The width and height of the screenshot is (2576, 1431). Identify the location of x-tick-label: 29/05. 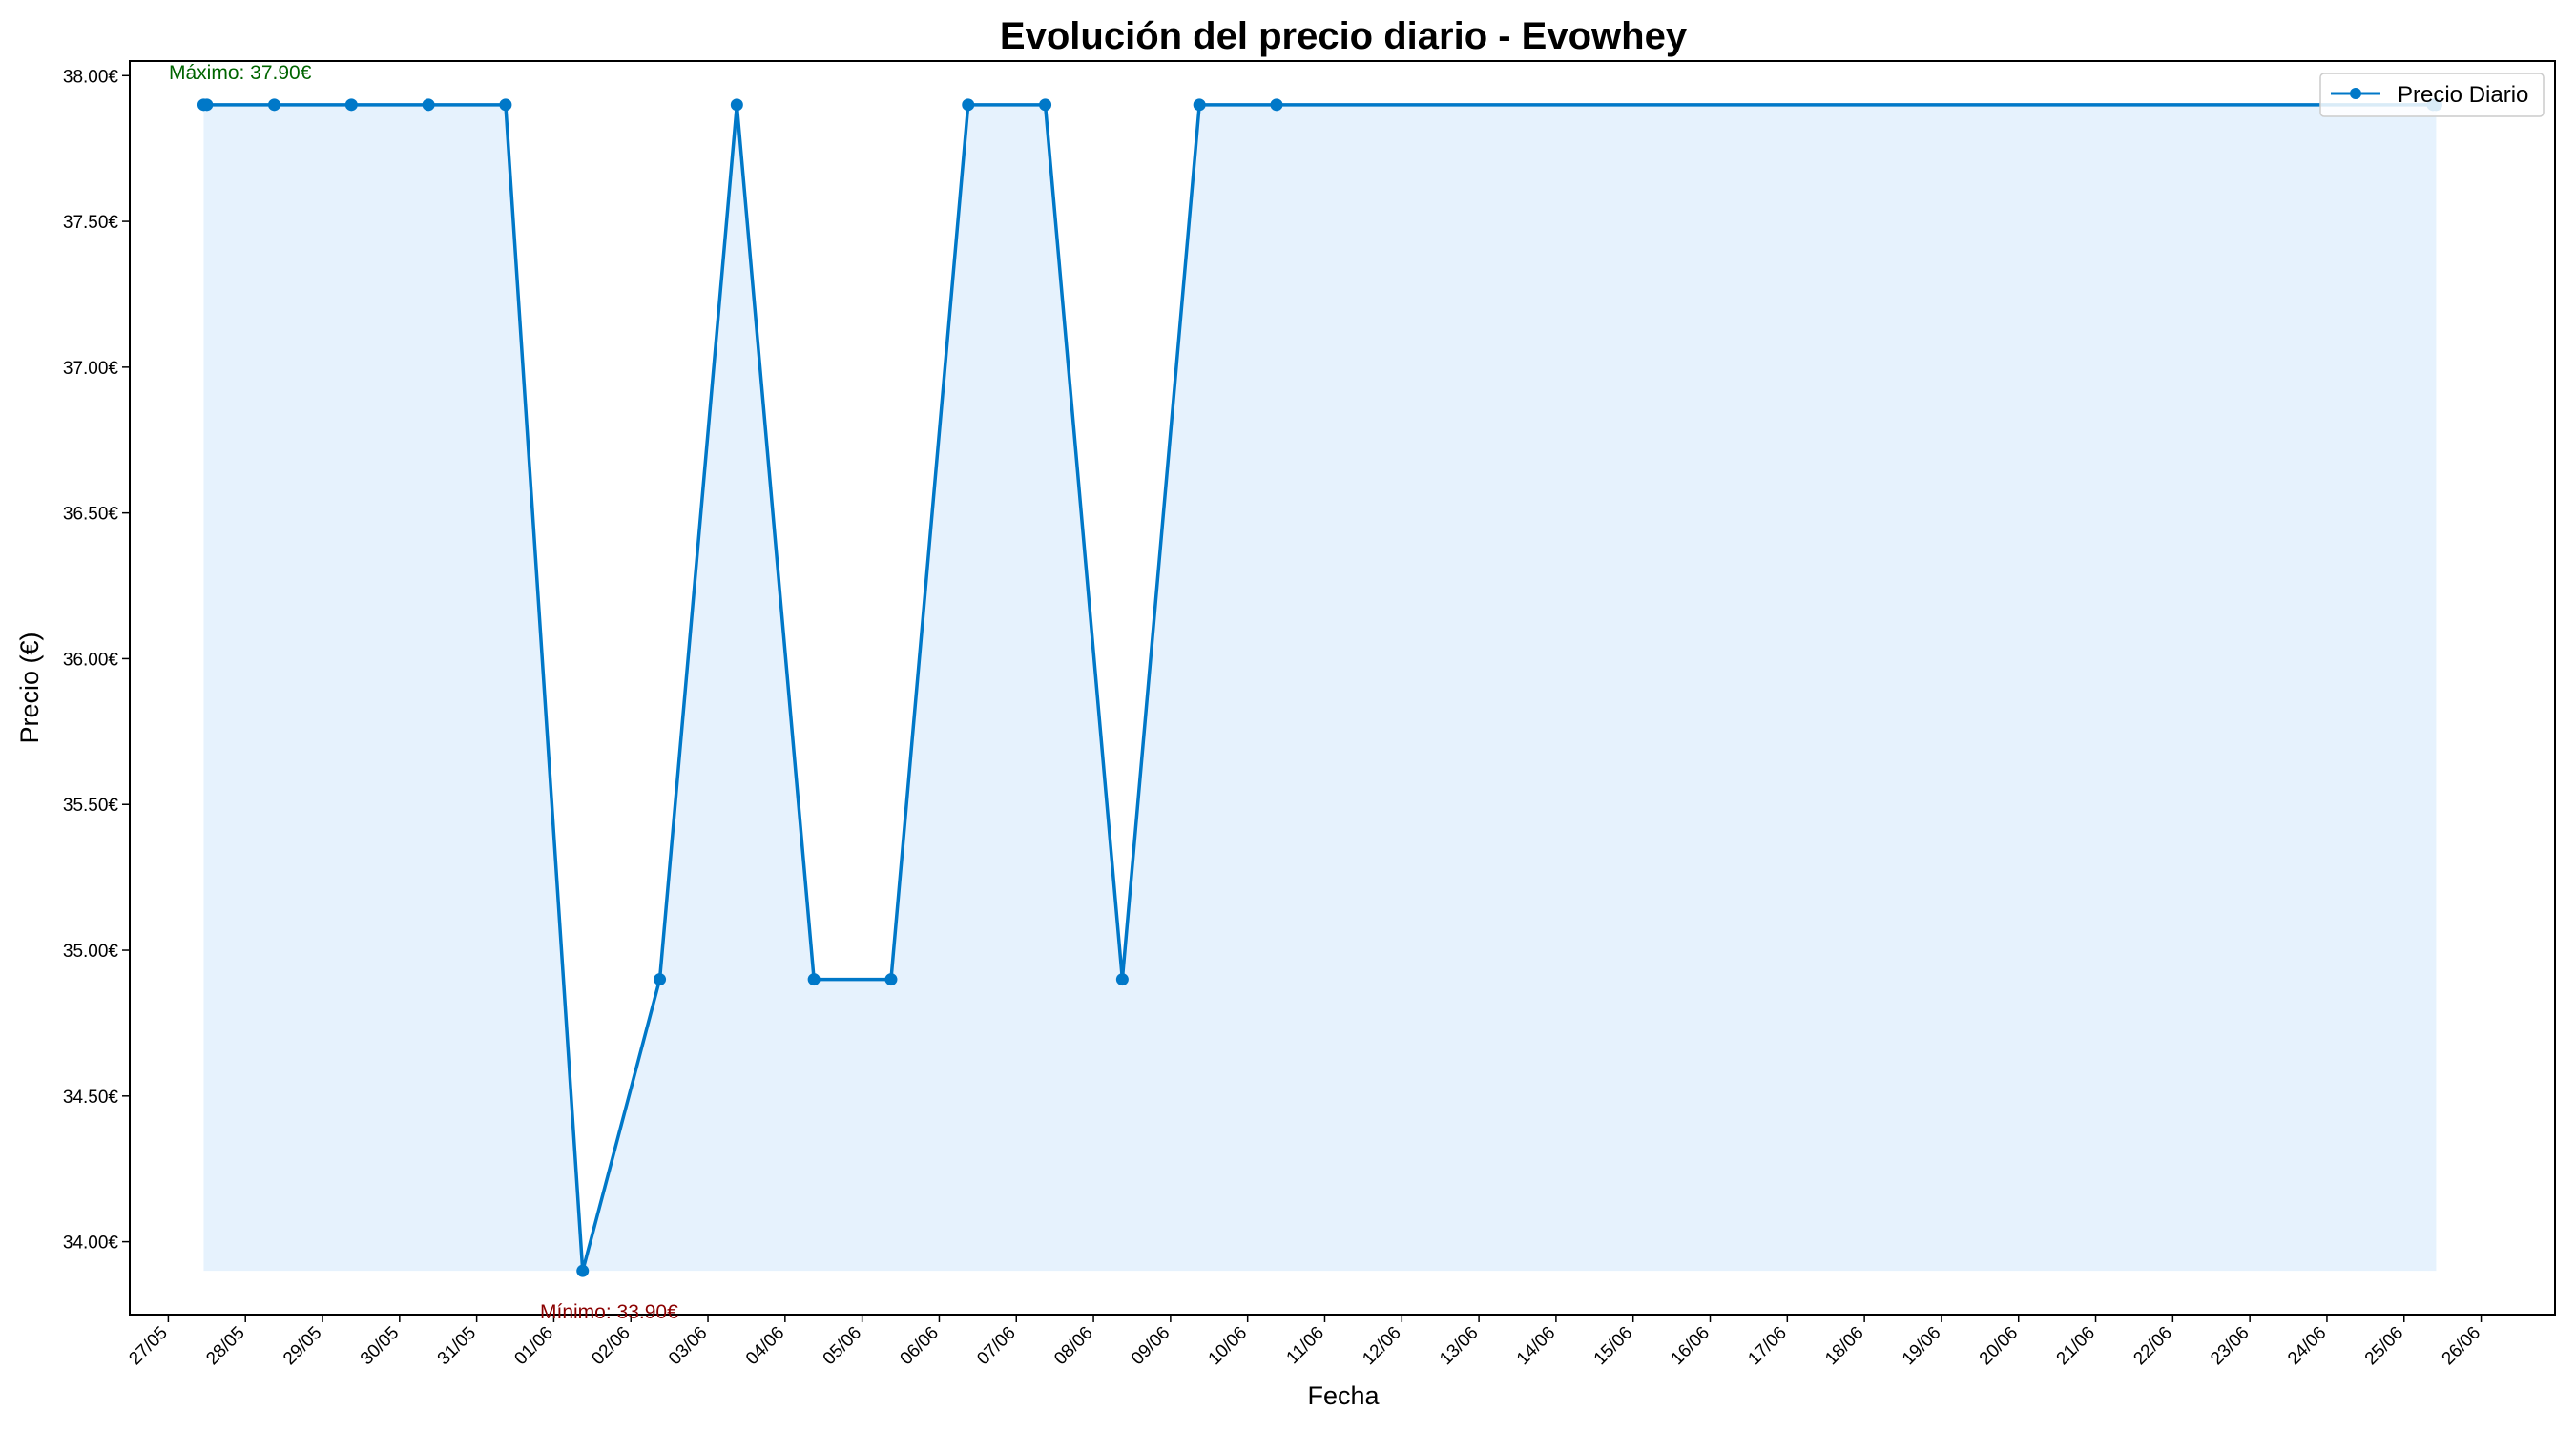
(302, 1346).